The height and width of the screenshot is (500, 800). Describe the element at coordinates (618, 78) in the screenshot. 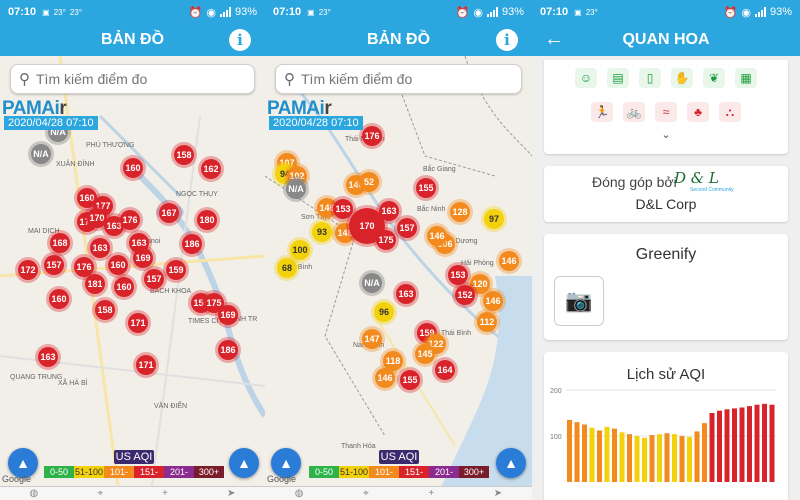

I see `bus-icon: ▤` at that location.